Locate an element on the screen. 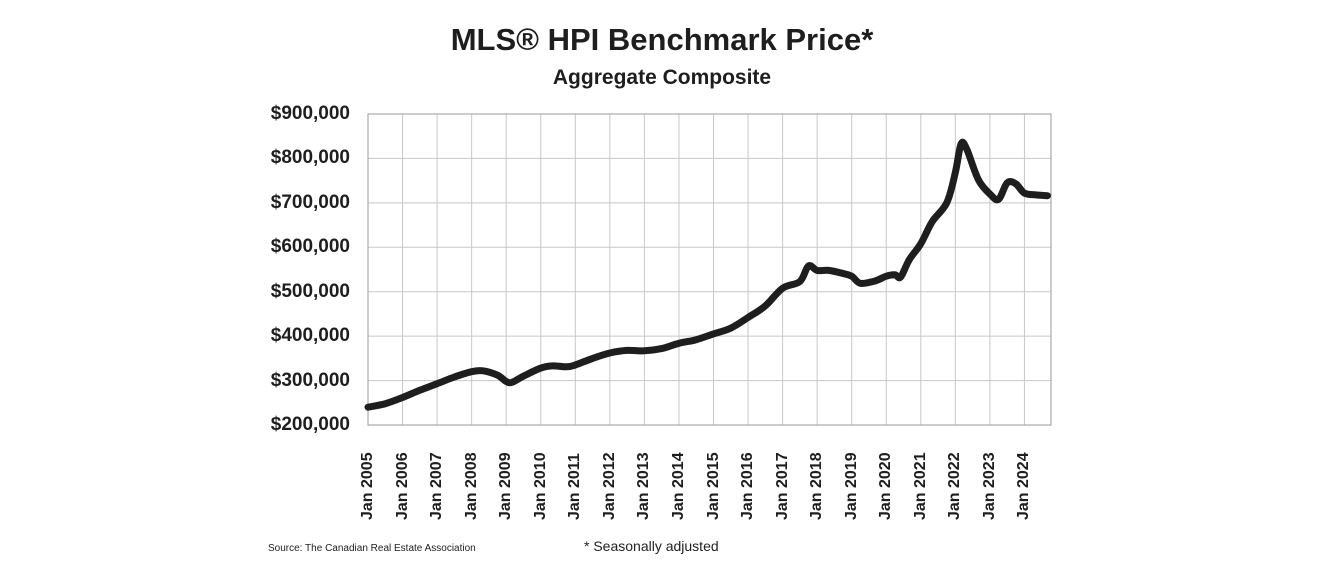 The image size is (1324, 571). x-tick-label: Jan 2019 is located at coordinates (851, 486).